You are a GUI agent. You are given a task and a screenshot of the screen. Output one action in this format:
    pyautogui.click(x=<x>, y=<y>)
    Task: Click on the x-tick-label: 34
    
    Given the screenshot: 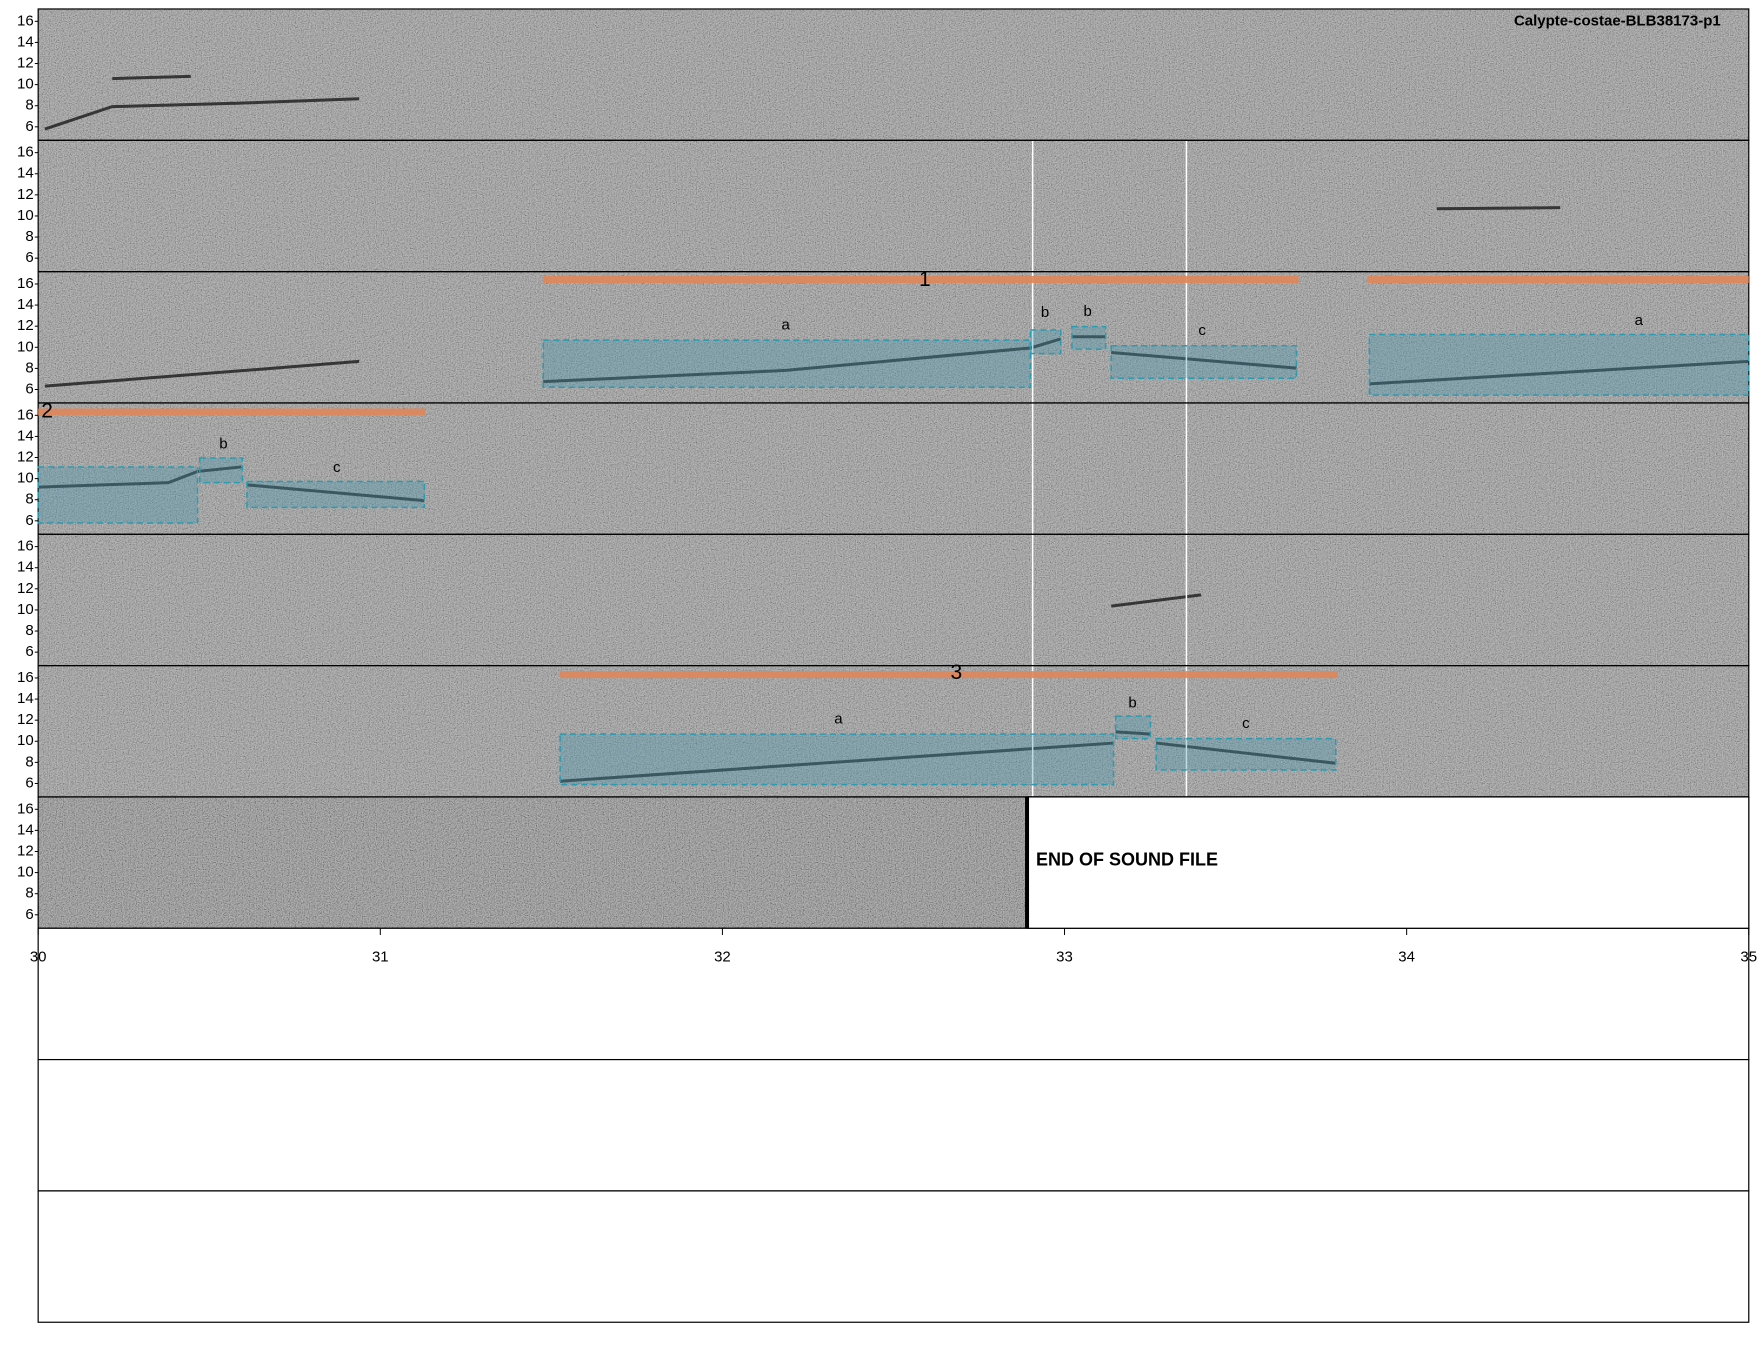 What is the action you would take?
    pyautogui.click(x=1406, y=956)
    